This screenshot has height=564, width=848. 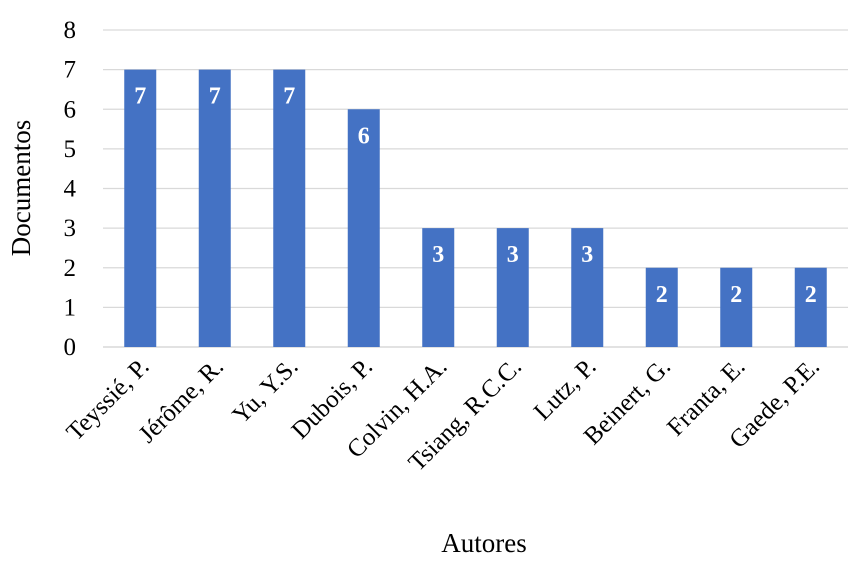 I want to click on y-tick-label: 8, so click(x=70, y=30).